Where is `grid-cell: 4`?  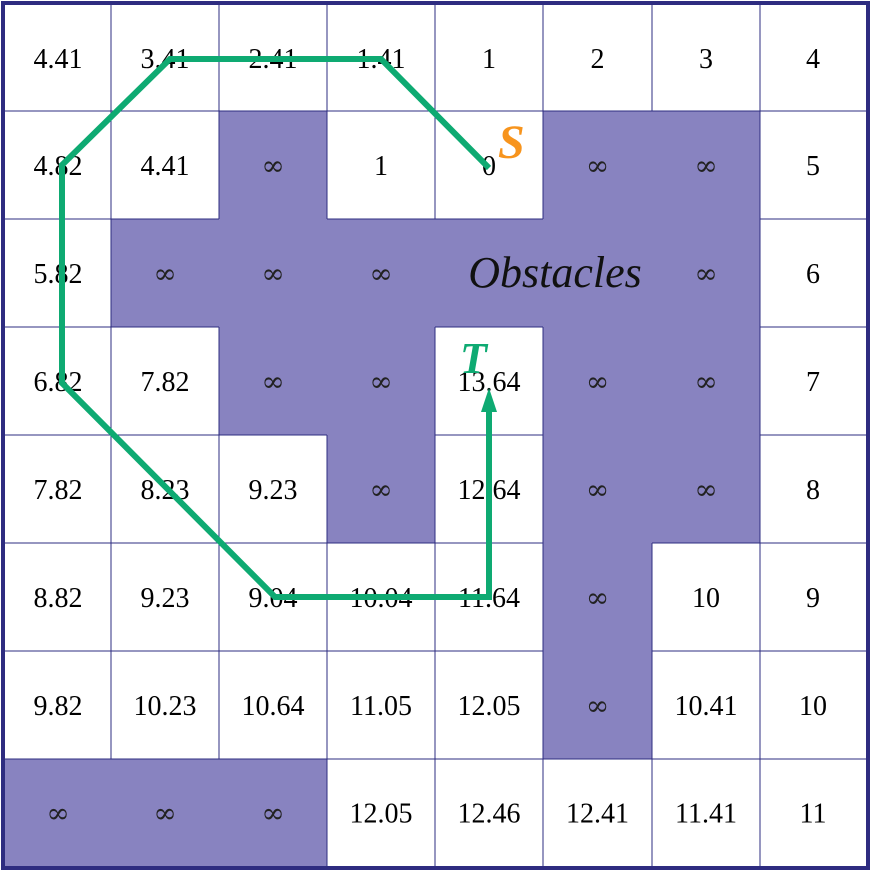 grid-cell: 4 is located at coordinates (813, 58).